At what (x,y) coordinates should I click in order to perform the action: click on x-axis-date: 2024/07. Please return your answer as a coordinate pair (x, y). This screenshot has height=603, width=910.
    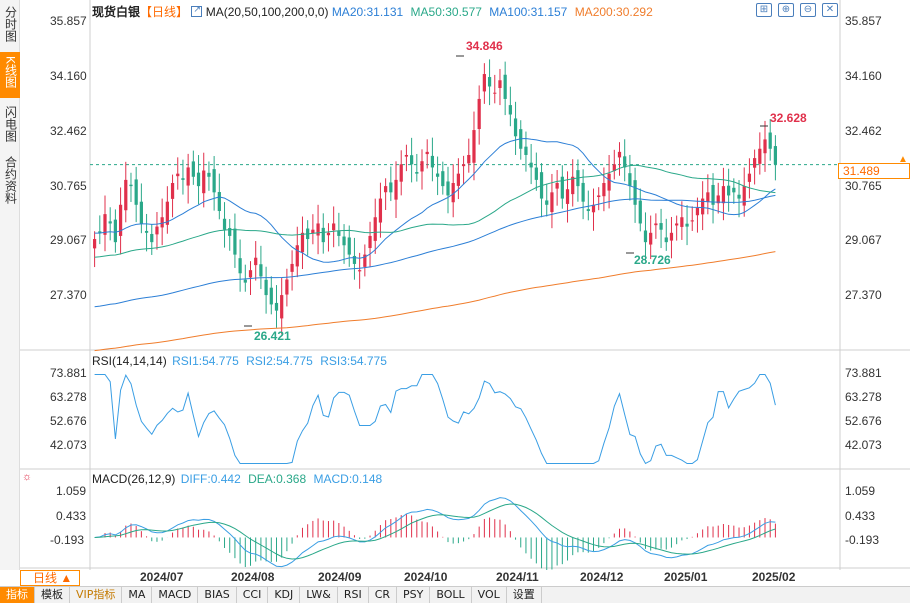
    Looking at the image, I should click on (162, 577).